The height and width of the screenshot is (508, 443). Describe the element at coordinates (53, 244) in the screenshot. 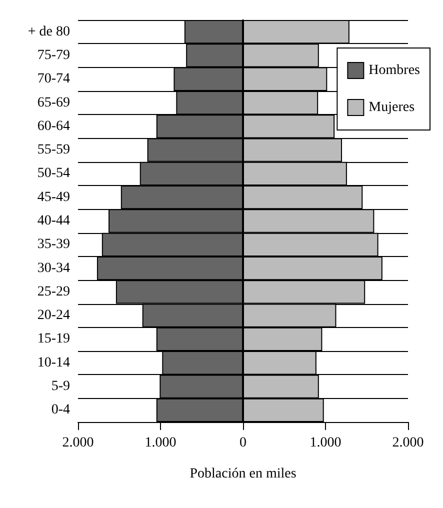

I see `y-tick-label: 35-39` at that location.